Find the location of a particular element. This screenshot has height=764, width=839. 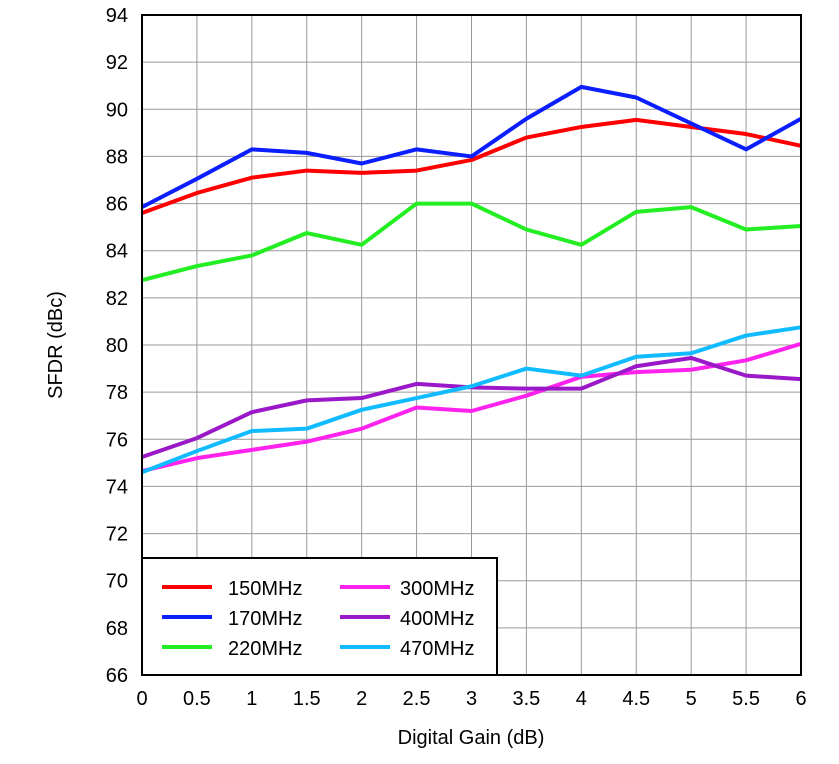

x-tick-labels: 0 0.5 1 1.5 2 2.5 3 3.5 4 4.5 5 5.5 6 is located at coordinates (471, 699).